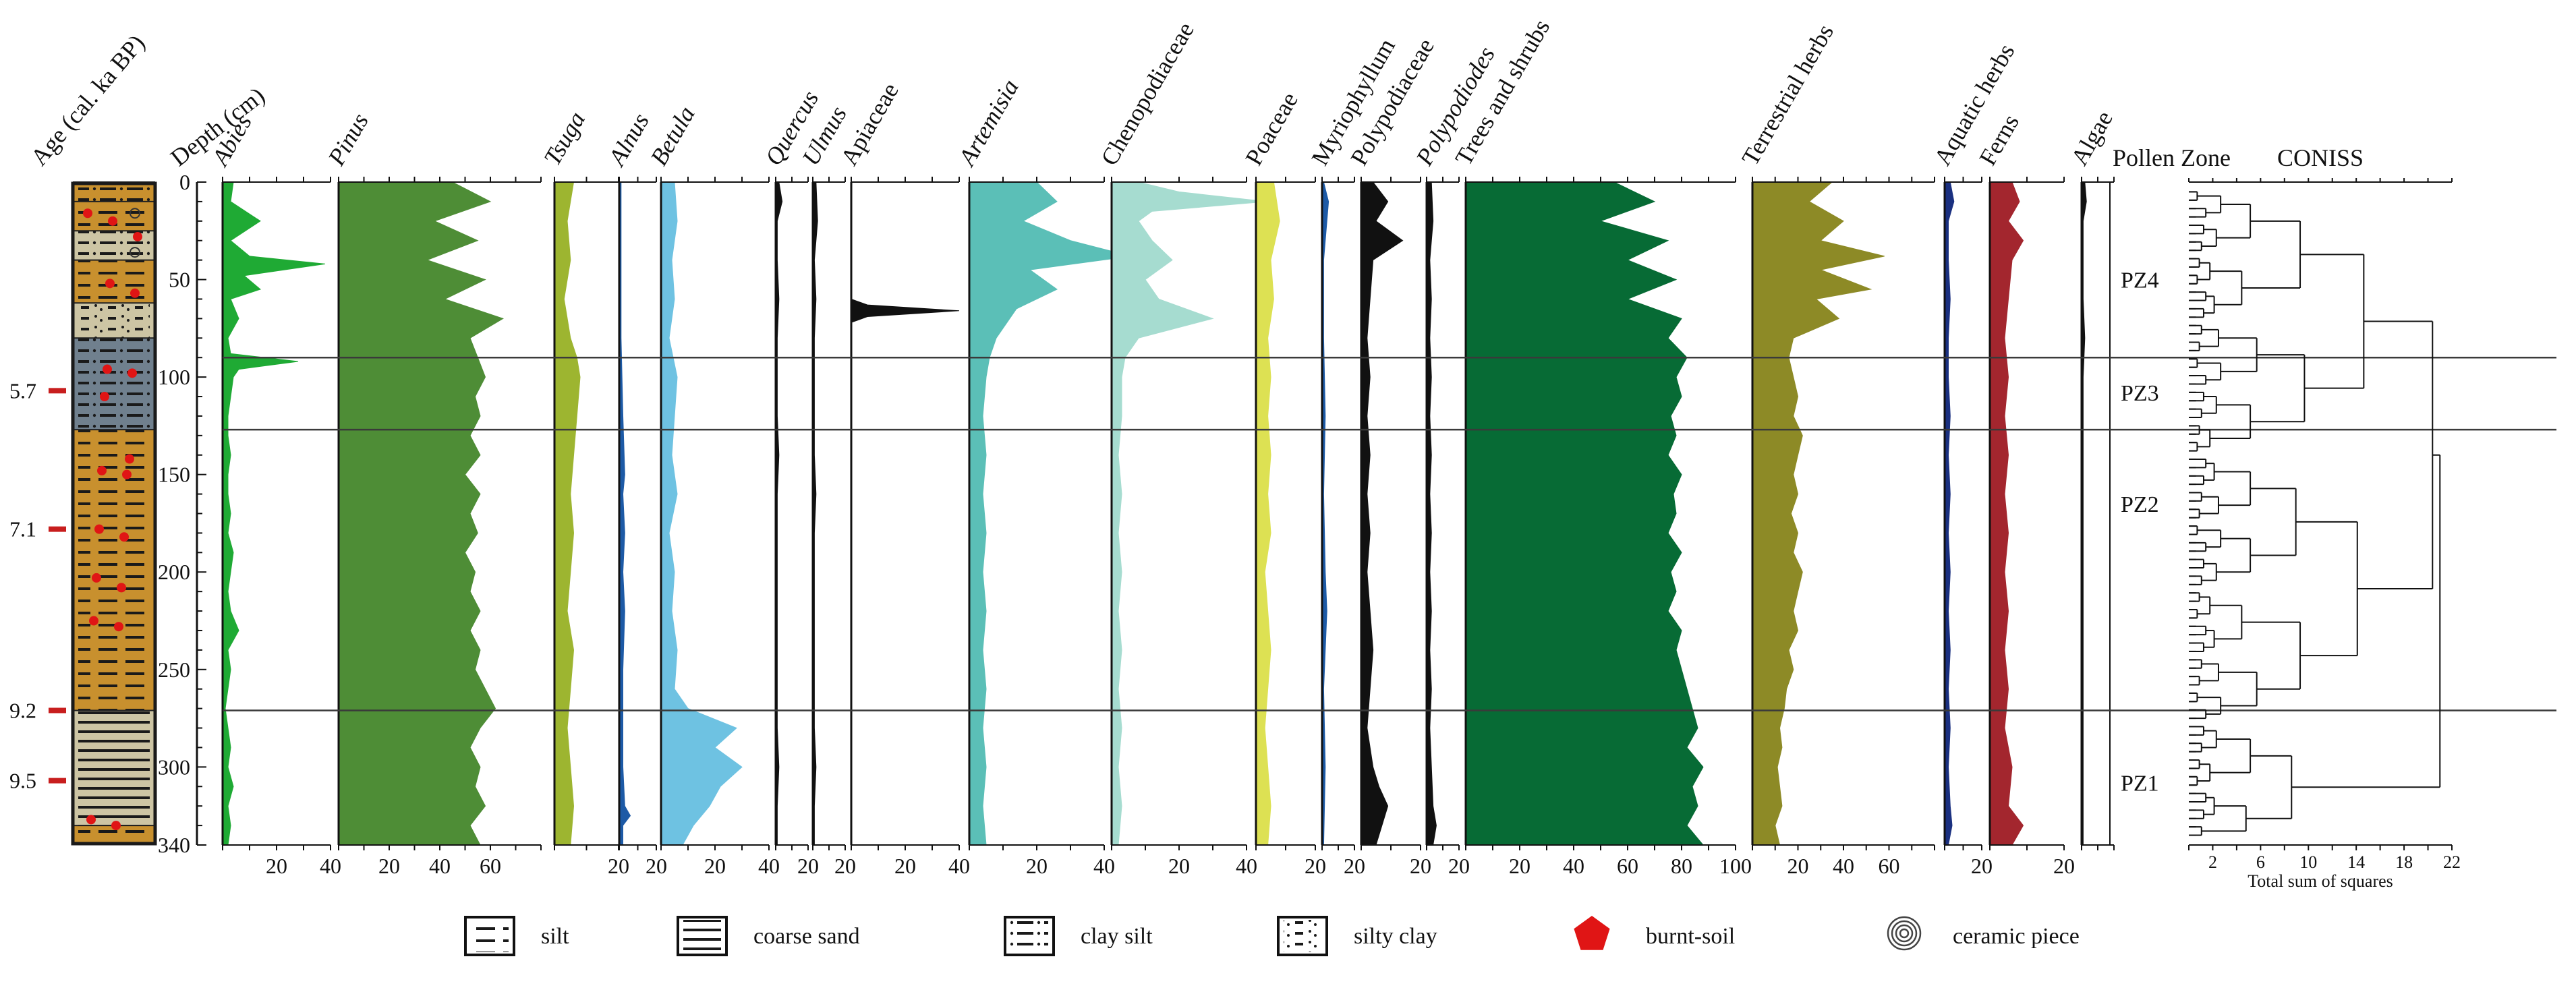 The width and height of the screenshot is (2576, 992). What do you see at coordinates (1357, 936) in the screenshot?
I see `legend-item-silty-clay: silty clay` at bounding box center [1357, 936].